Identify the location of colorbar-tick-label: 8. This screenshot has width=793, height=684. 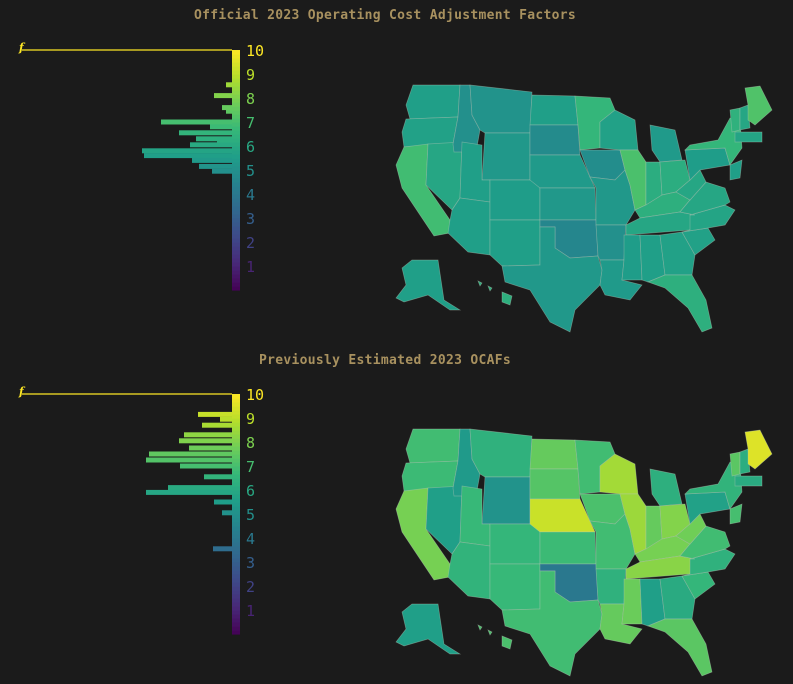
(250, 443).